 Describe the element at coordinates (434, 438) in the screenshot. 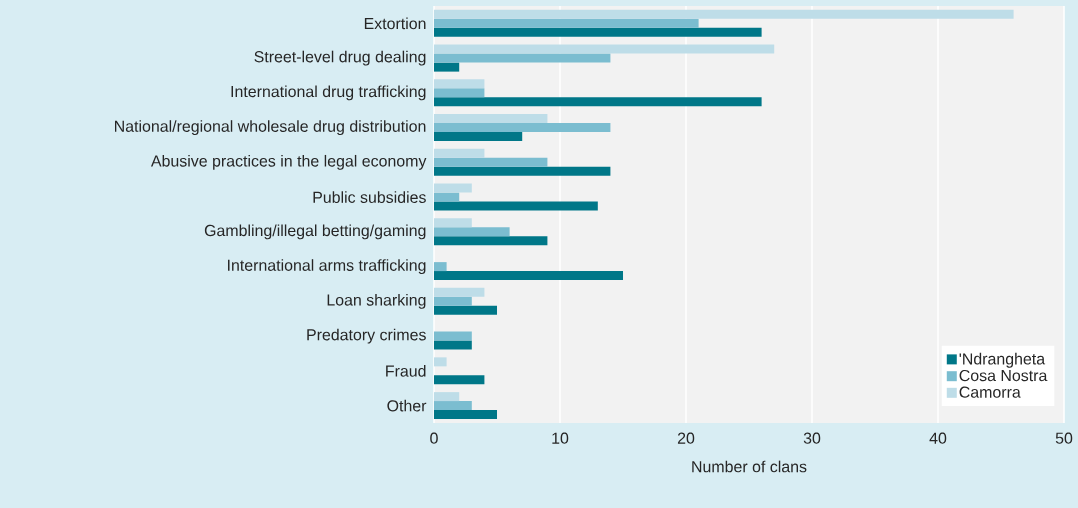

I see `x-tick-label: 0` at that location.